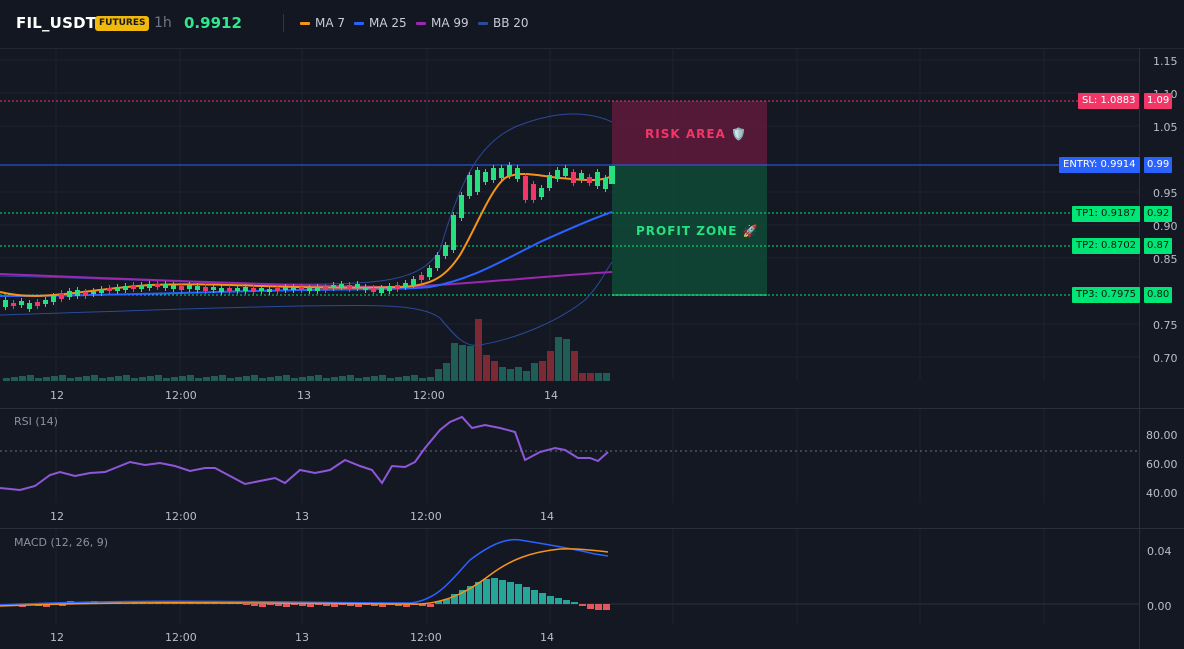 The image size is (1184, 649). I want to click on candlesticks, so click(309, 237).